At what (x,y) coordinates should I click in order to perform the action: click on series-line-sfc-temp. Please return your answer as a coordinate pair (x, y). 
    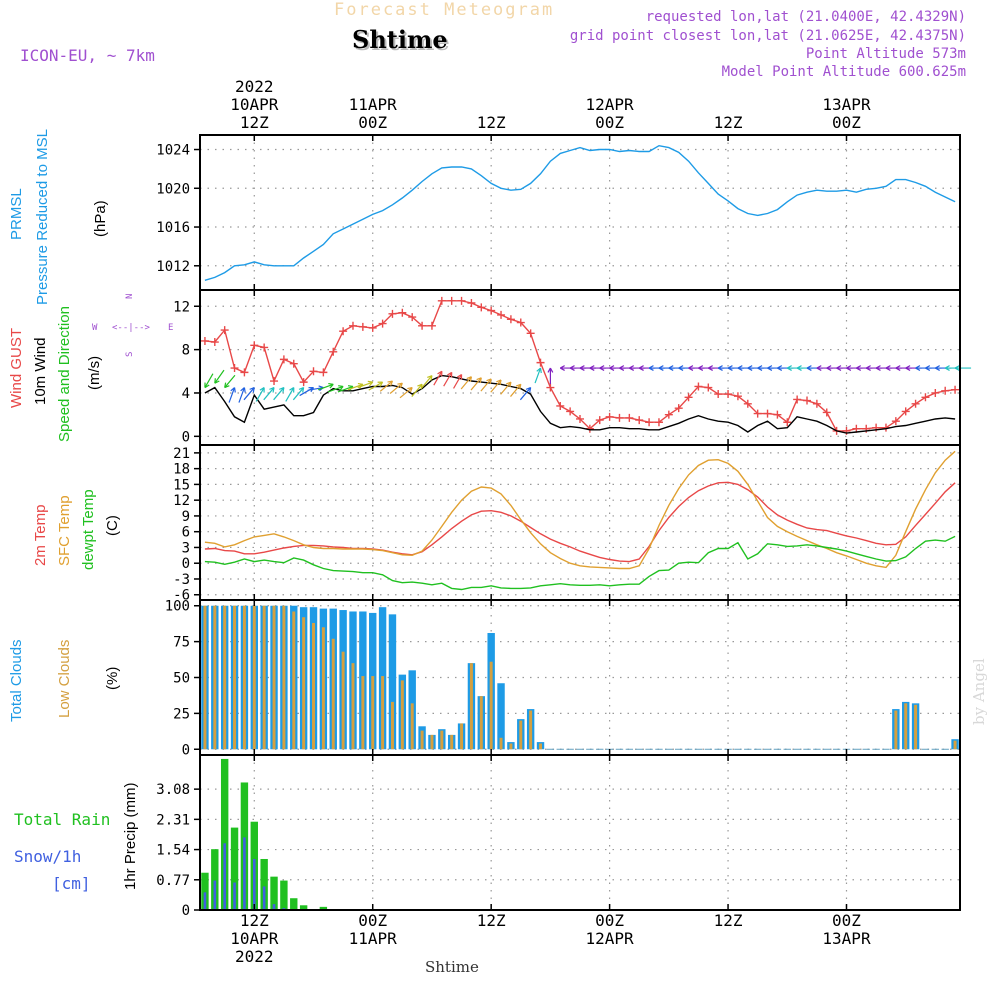
    Looking at the image, I should click on (580, 510).